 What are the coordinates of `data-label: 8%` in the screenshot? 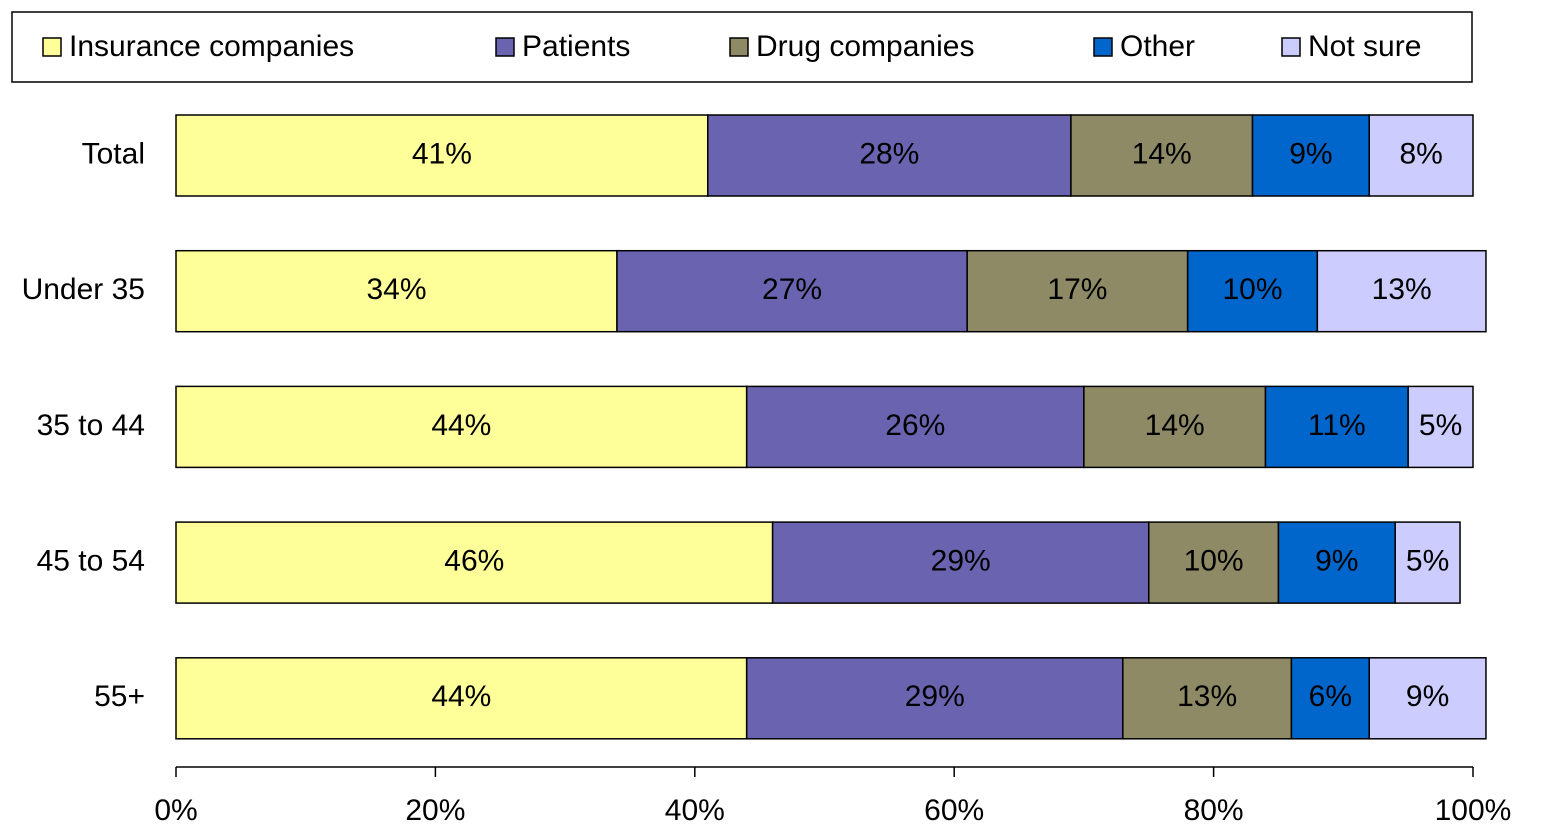 It's located at (1420, 153).